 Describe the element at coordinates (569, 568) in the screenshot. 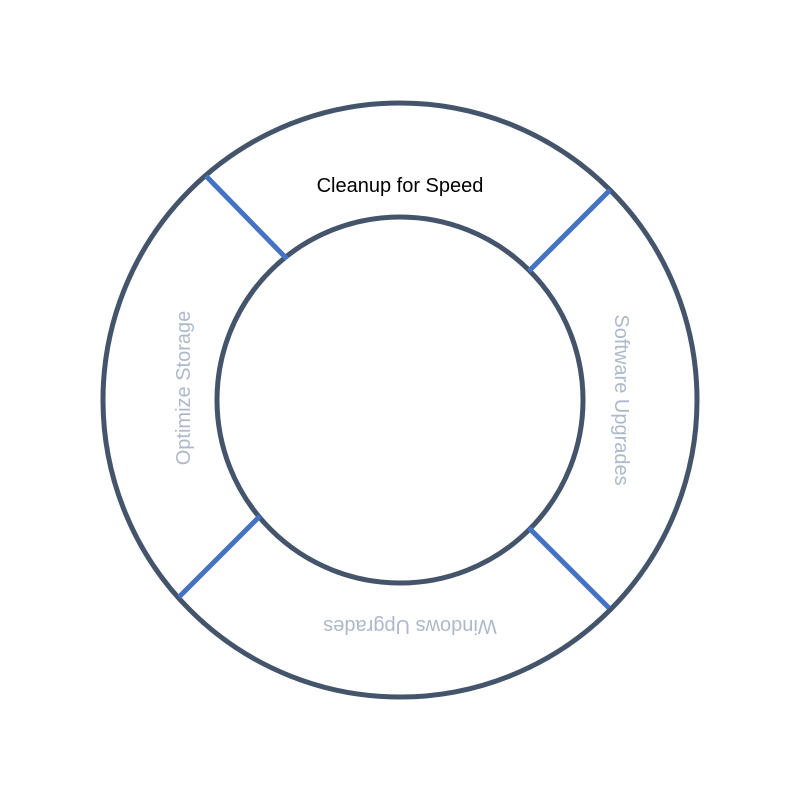

I see `divider-bottom-right` at that location.